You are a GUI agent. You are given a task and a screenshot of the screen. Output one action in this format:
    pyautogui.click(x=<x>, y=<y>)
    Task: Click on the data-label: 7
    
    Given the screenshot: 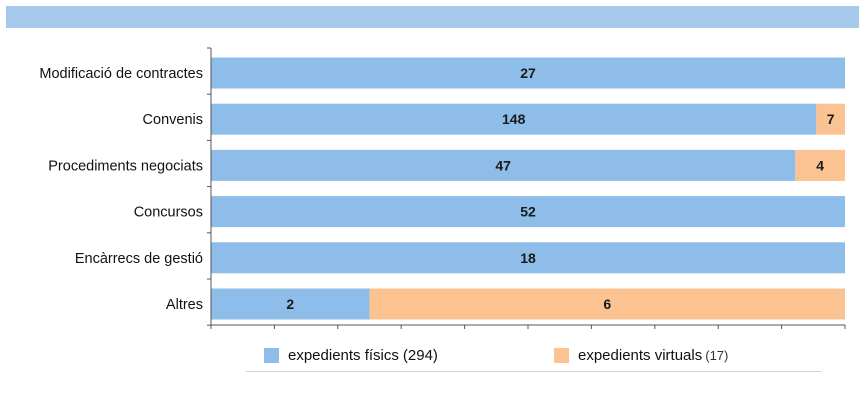 What is the action you would take?
    pyautogui.click(x=831, y=119)
    